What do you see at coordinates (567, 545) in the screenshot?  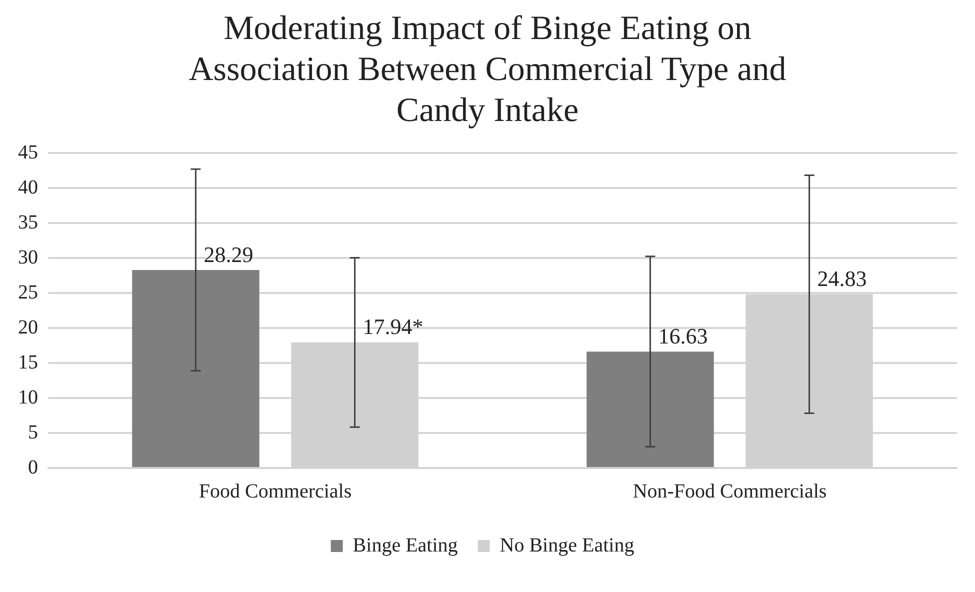 I see `legend-label: No Binge Eating` at bounding box center [567, 545].